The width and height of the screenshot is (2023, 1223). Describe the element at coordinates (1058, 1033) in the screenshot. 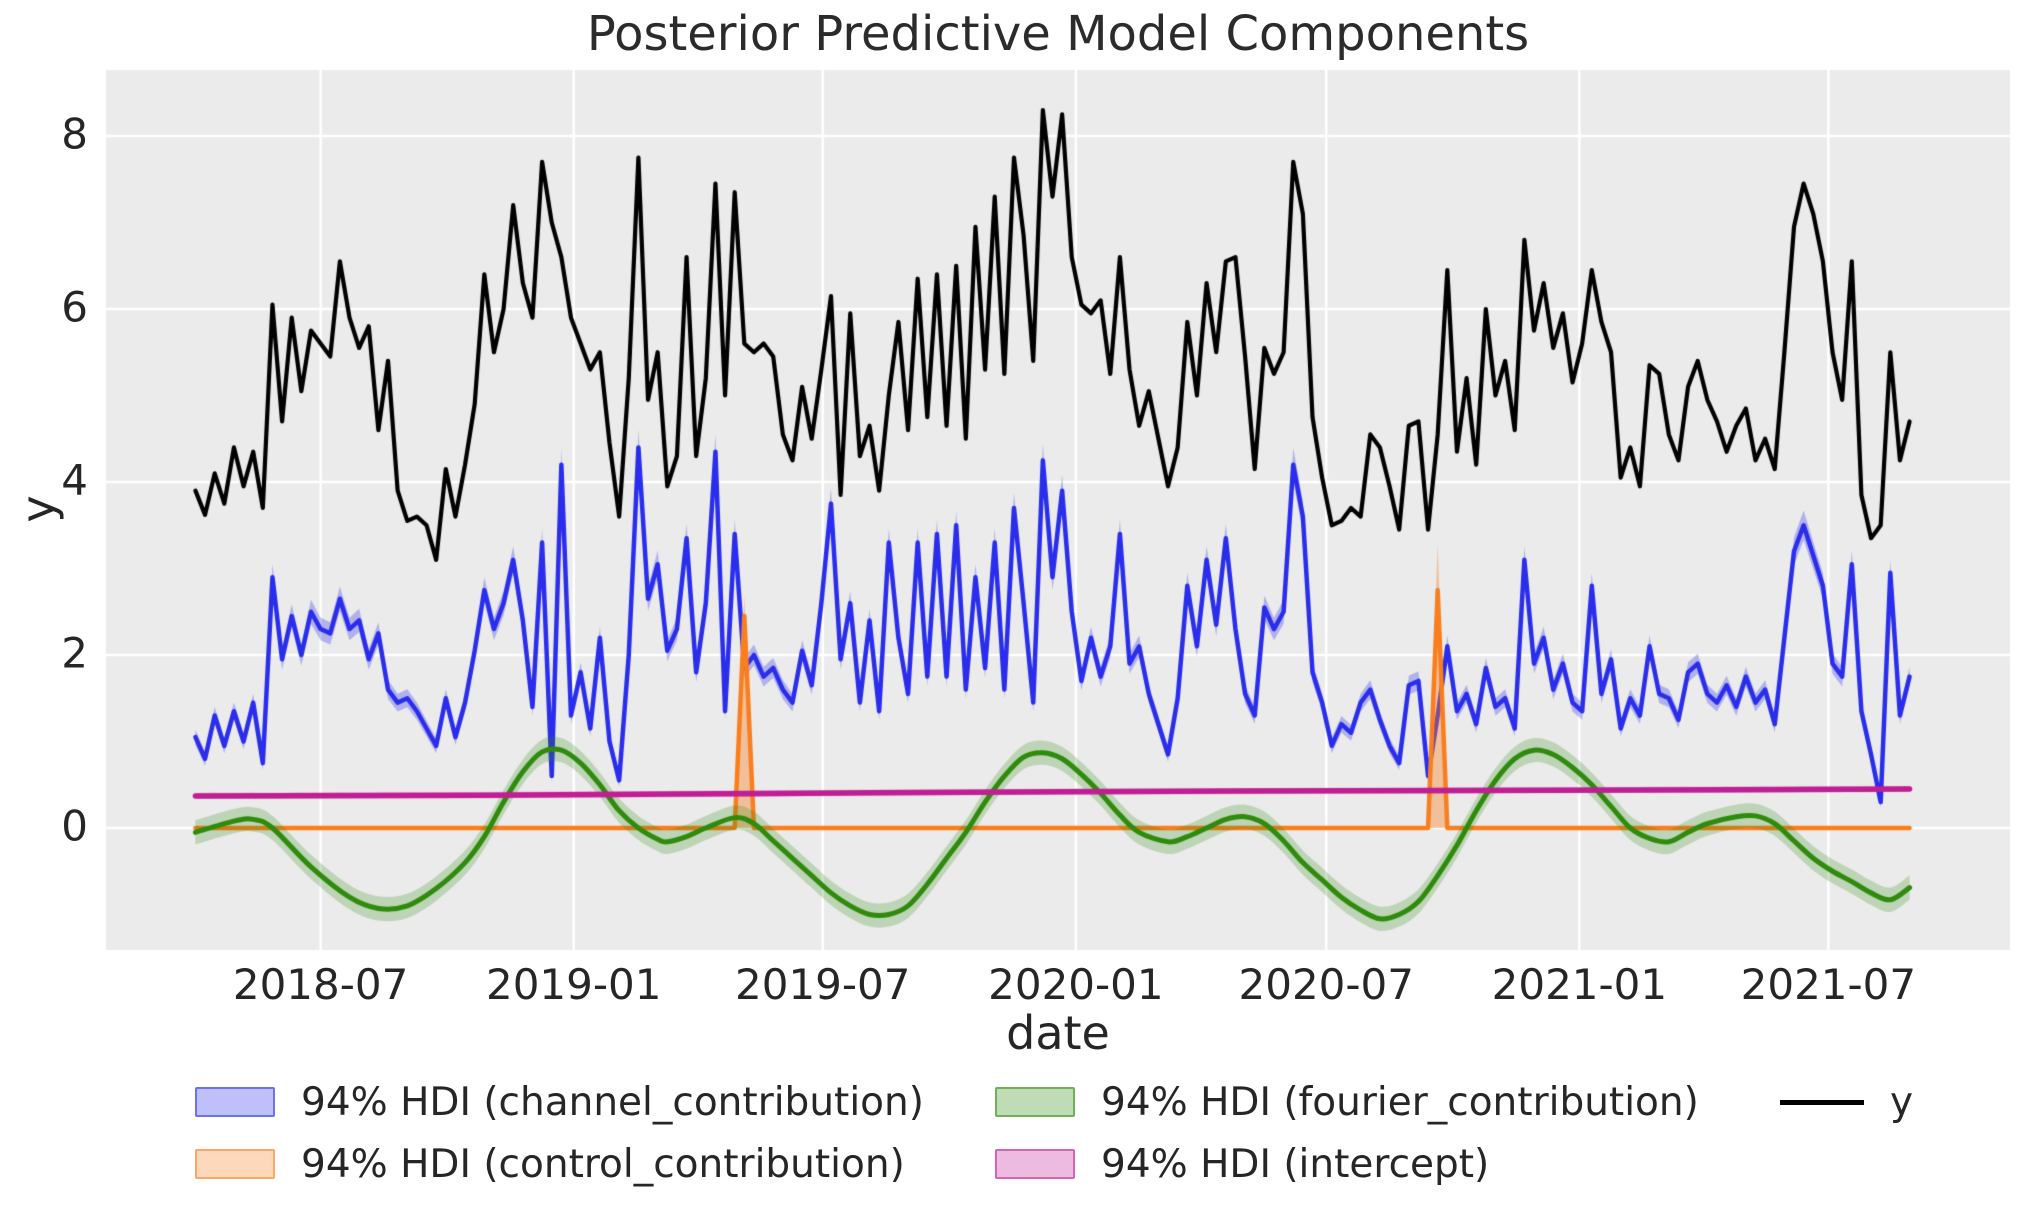

I see `x-axis-label: date` at that location.